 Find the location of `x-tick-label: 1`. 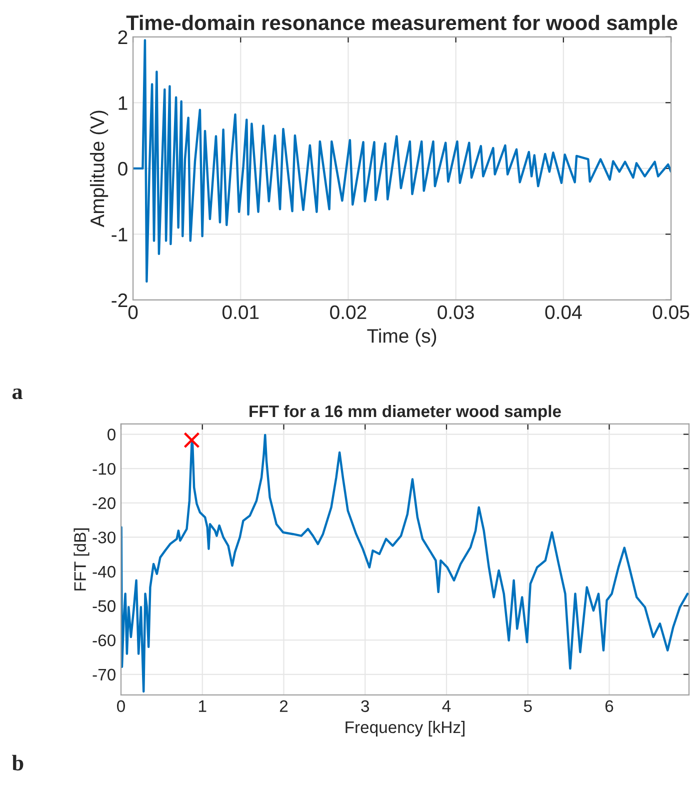

x-tick-label: 1 is located at coordinates (202, 706).